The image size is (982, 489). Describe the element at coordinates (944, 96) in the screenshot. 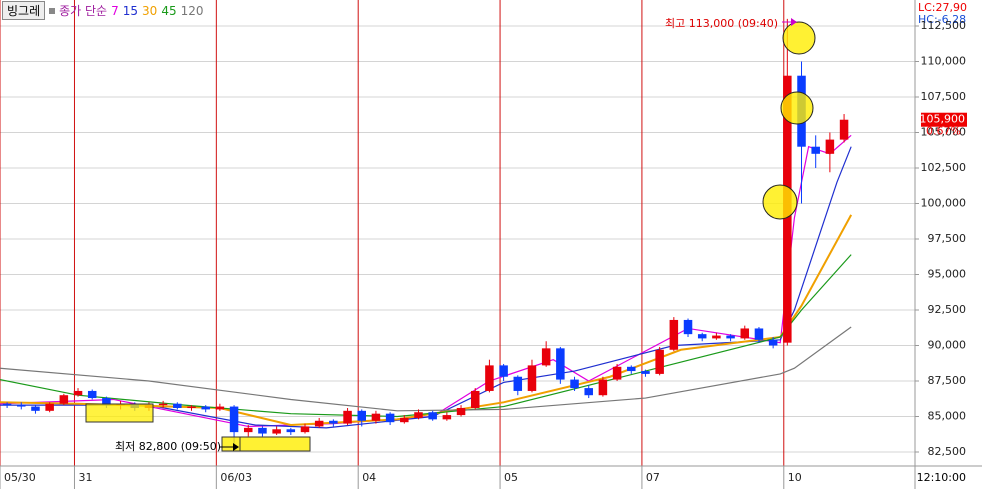

I see `y-tick-label: 107,500` at that location.